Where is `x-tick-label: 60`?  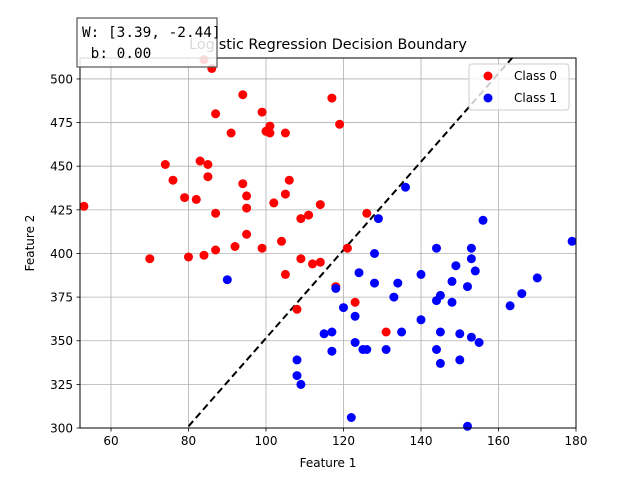
x-tick-label: 60 is located at coordinates (110, 441).